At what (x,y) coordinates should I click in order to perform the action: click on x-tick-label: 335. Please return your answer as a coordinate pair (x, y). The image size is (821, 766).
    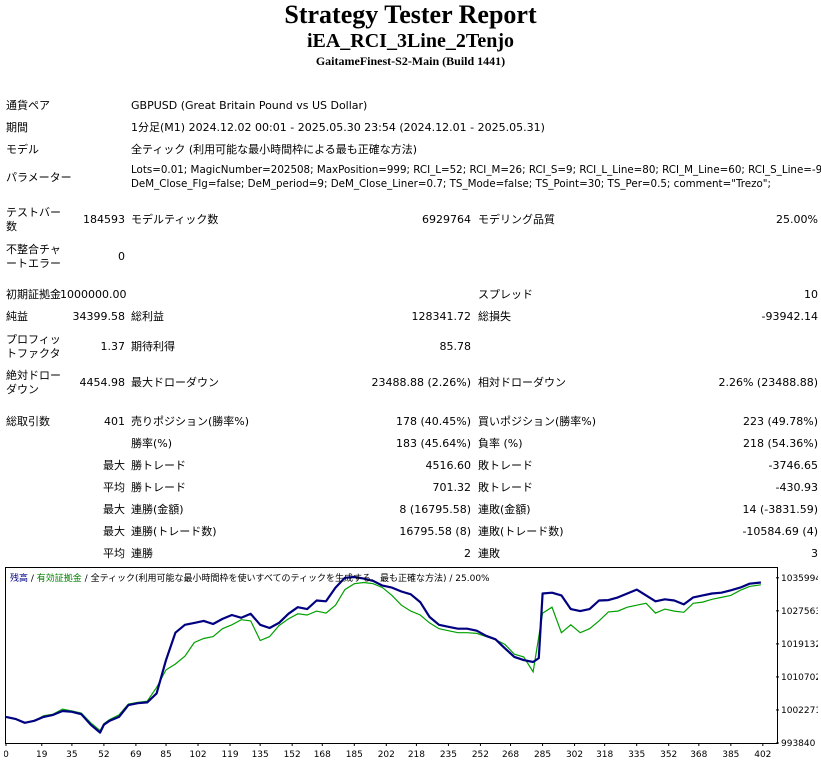
    Looking at the image, I should click on (636, 755).